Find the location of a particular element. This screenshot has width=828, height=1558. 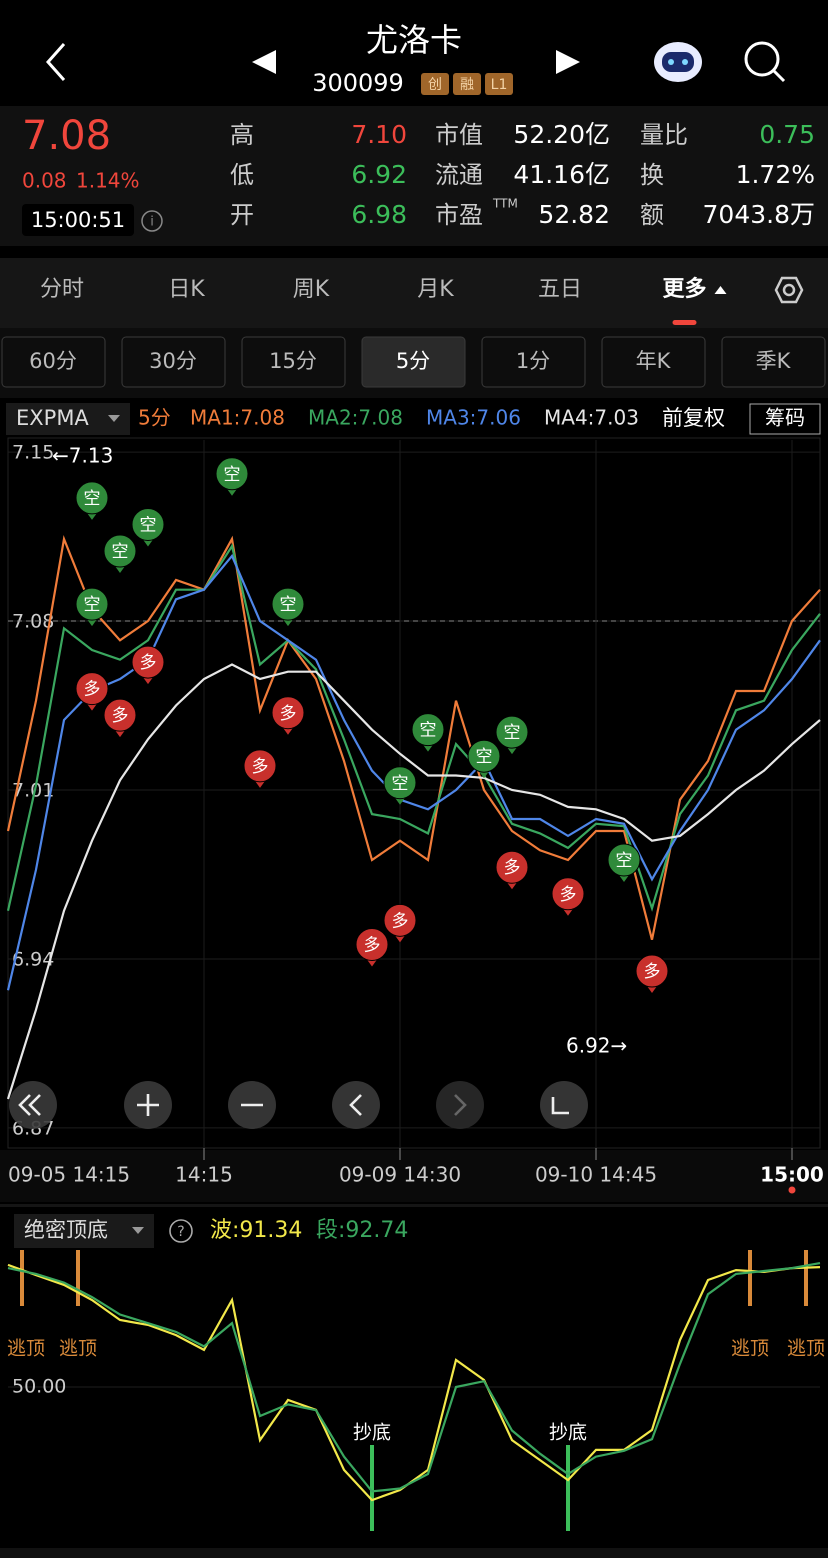

sub-indicator-select is located at coordinates (84, 1231).